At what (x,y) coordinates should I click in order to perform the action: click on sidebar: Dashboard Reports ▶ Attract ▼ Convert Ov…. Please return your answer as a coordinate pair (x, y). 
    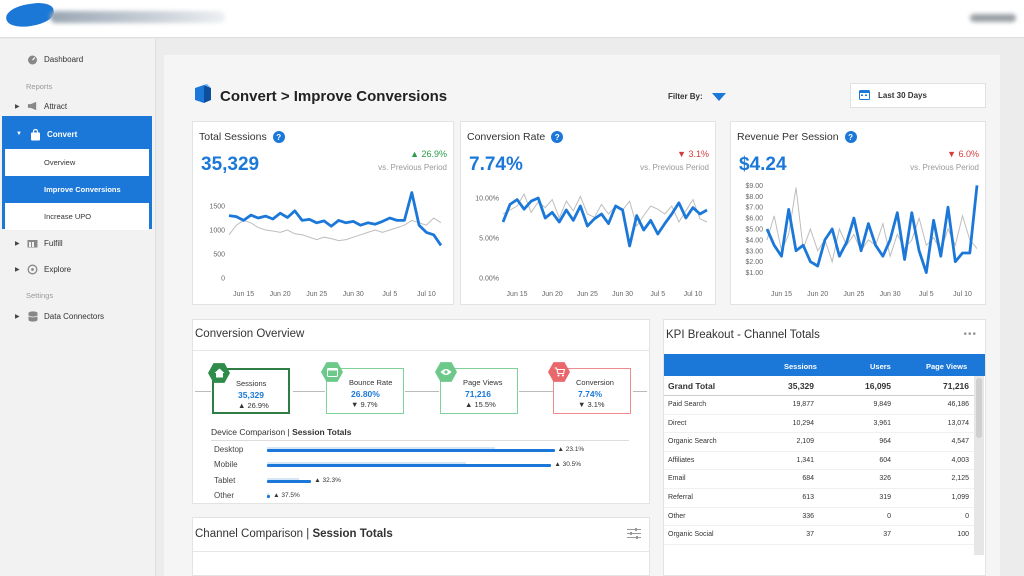
    Looking at the image, I should click on (78, 307).